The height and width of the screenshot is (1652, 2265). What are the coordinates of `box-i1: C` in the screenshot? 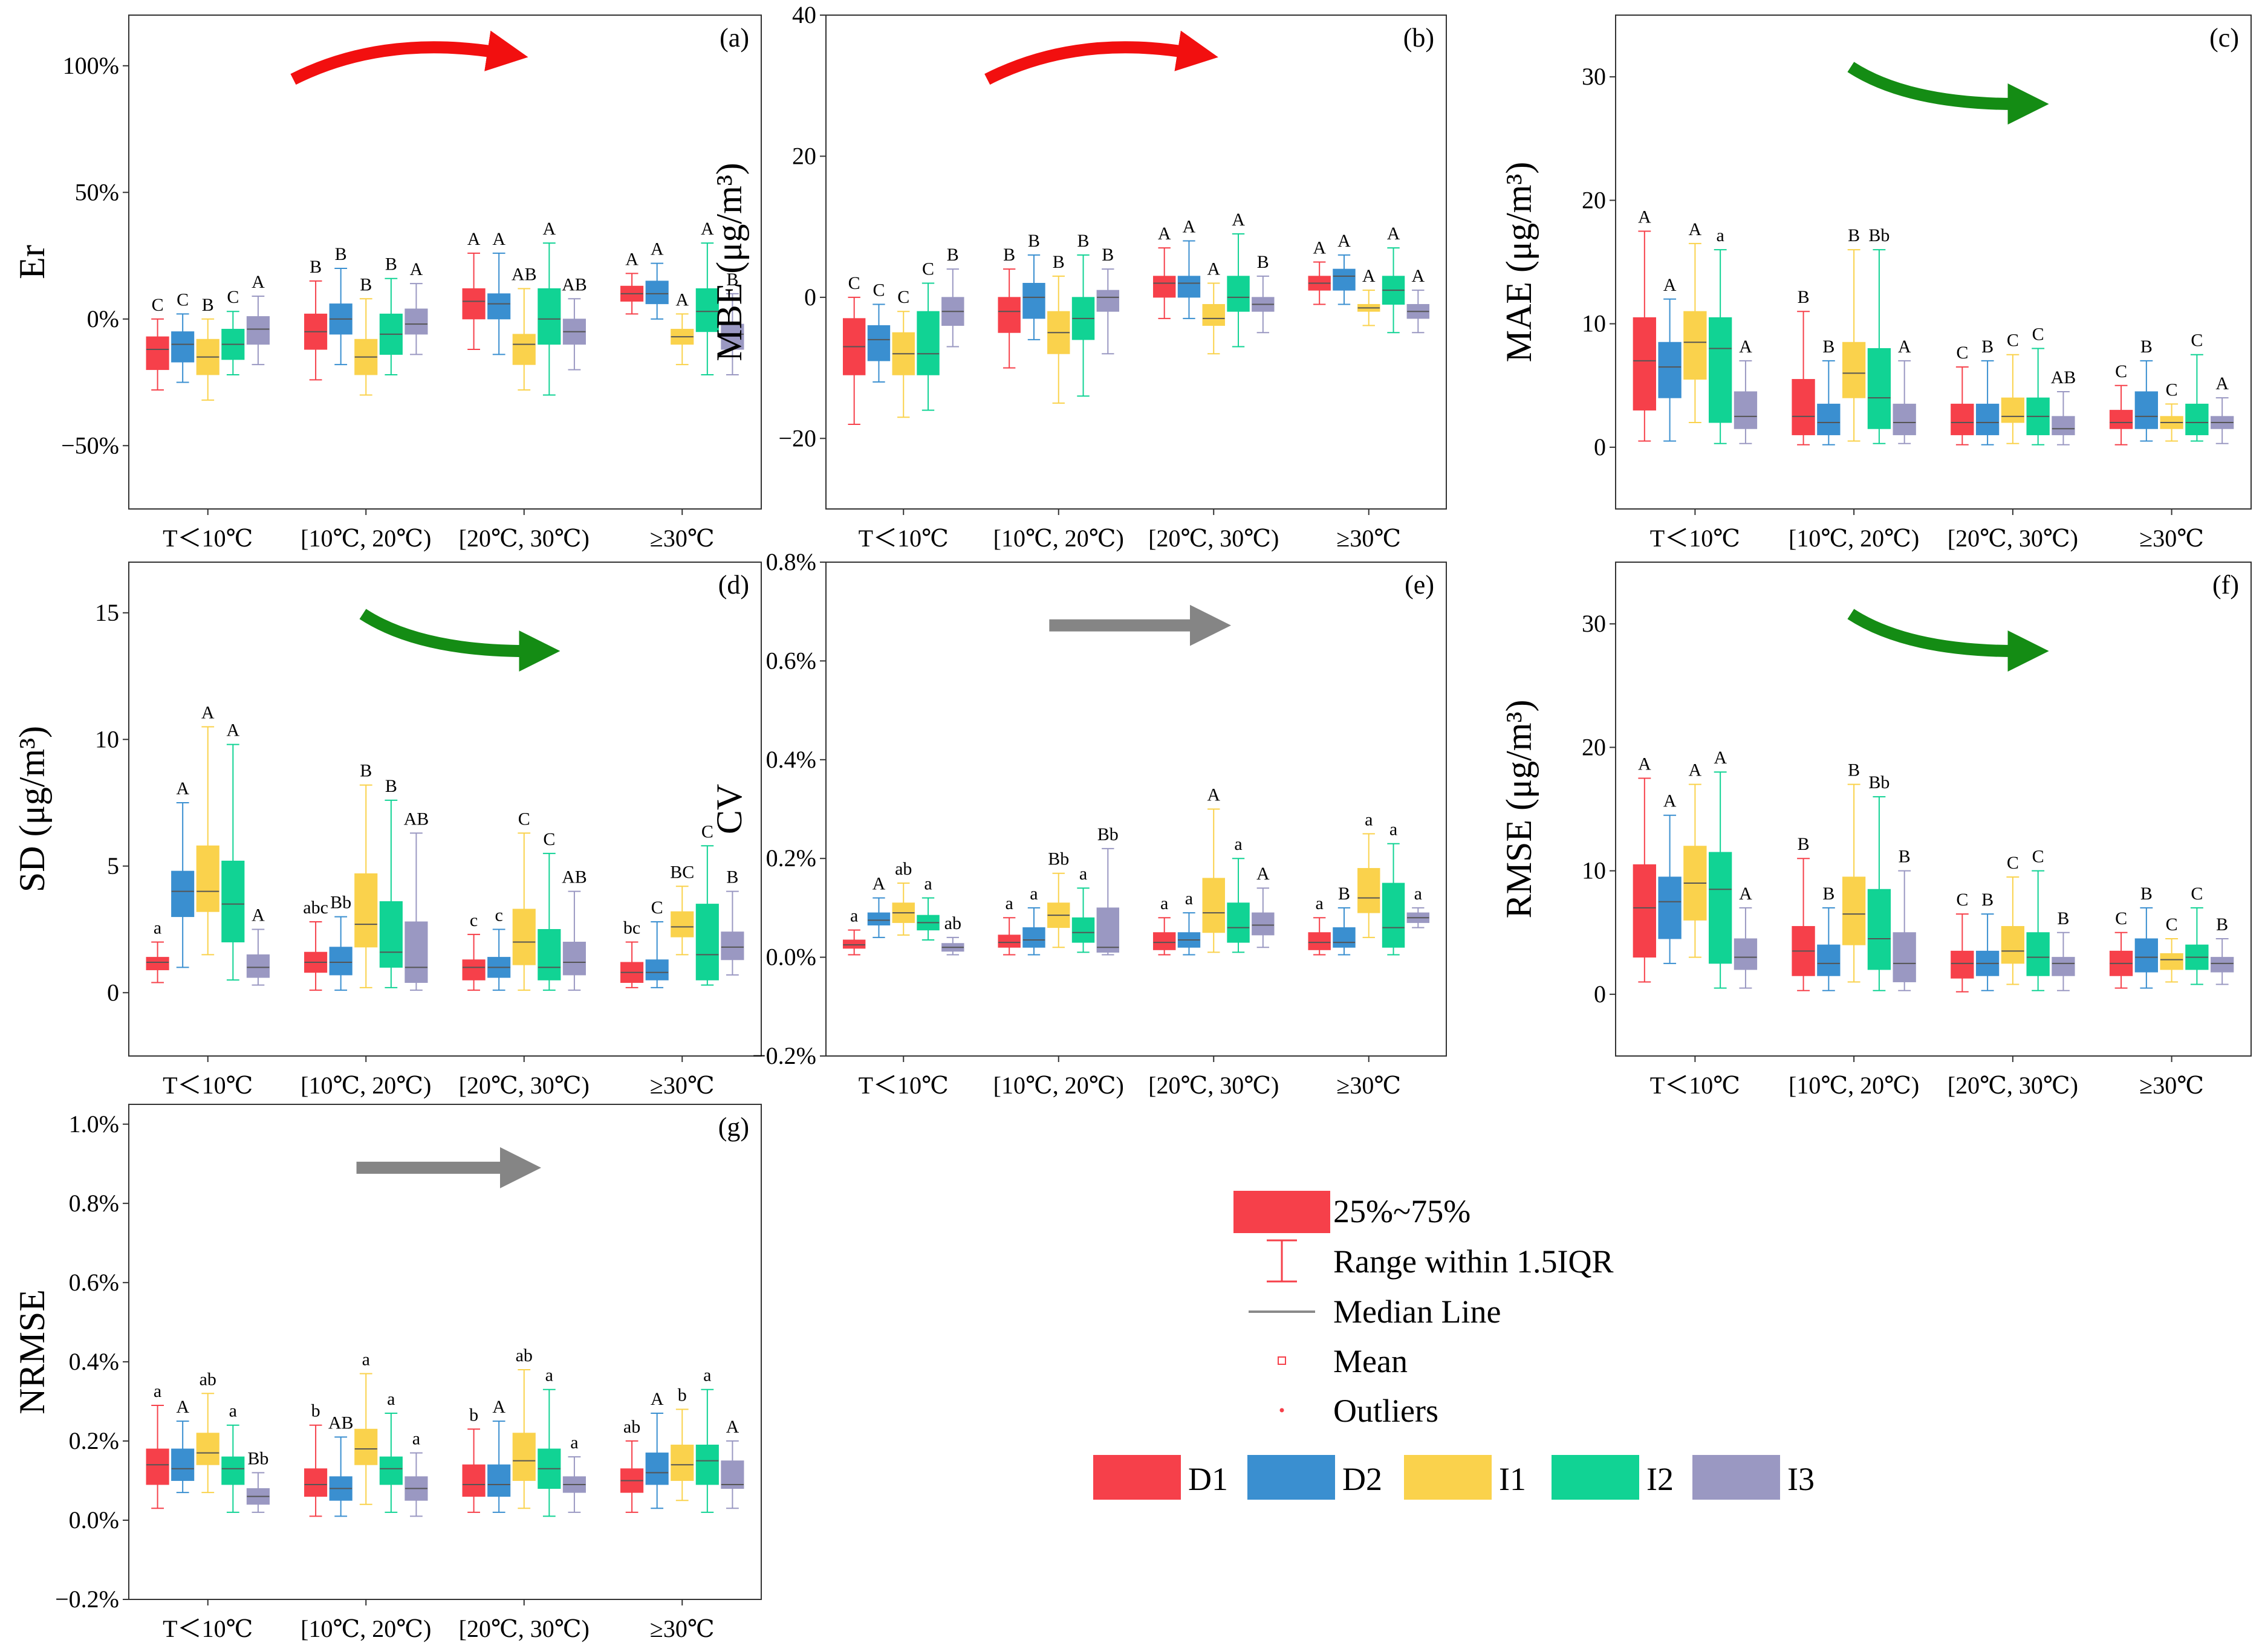 It's located at (524, 900).